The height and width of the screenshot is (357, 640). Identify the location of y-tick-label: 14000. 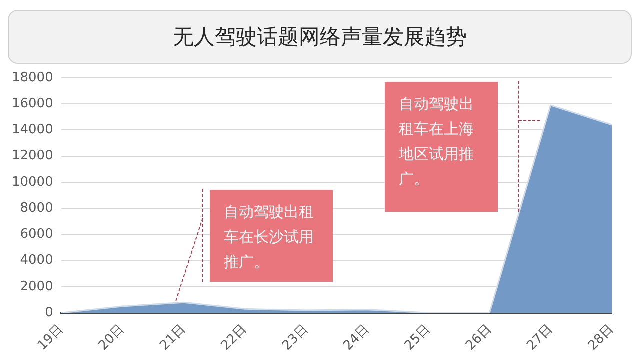
(33, 130).